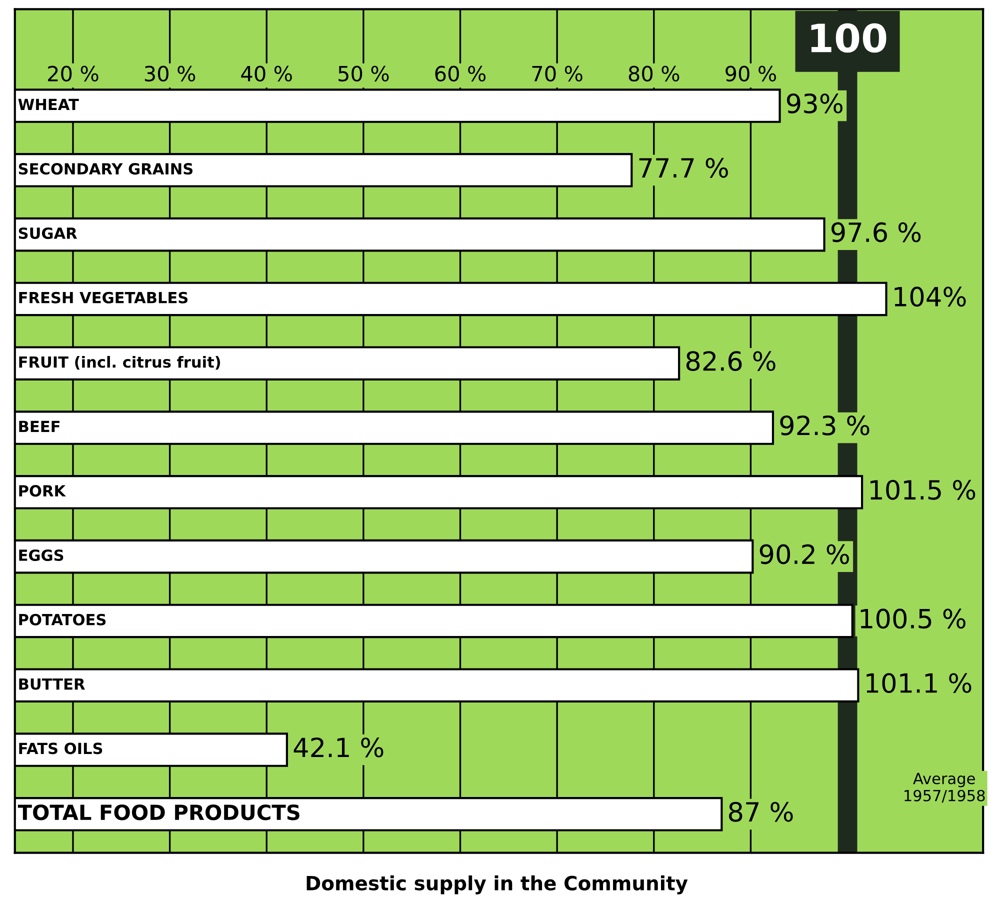 This screenshot has height=917, width=993. Describe the element at coordinates (363, 74) in the screenshot. I see `x-tick-label: 50 %` at that location.